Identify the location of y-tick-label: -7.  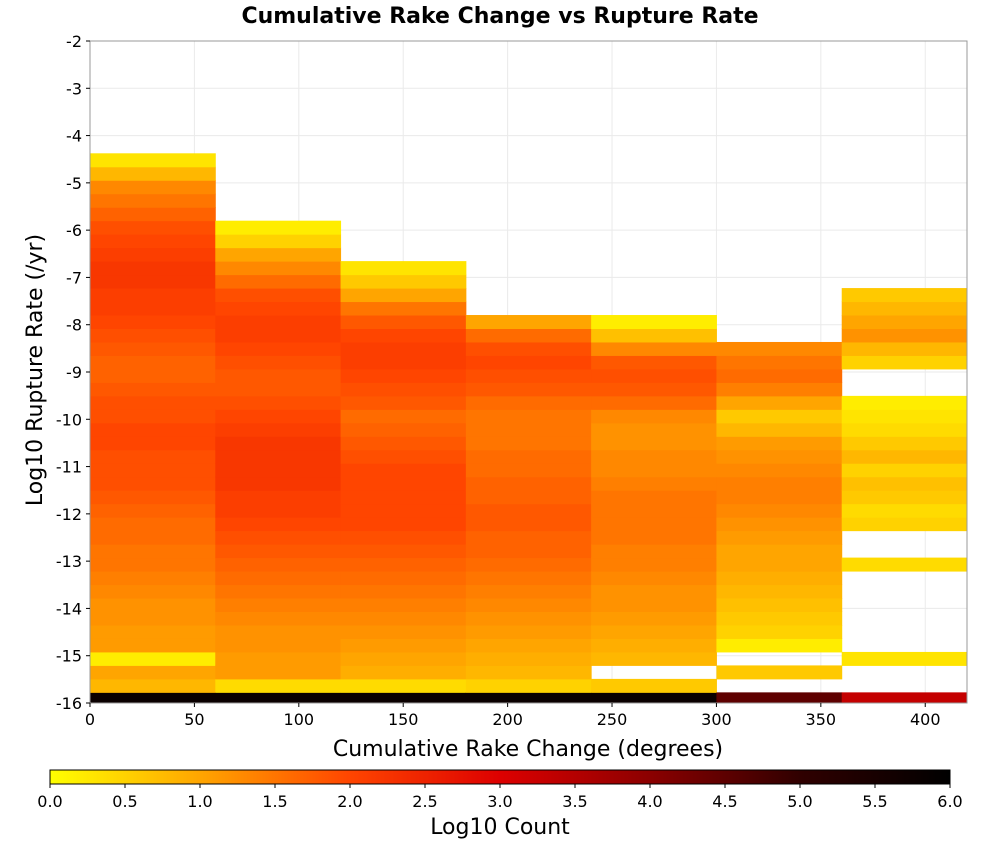
(74, 277).